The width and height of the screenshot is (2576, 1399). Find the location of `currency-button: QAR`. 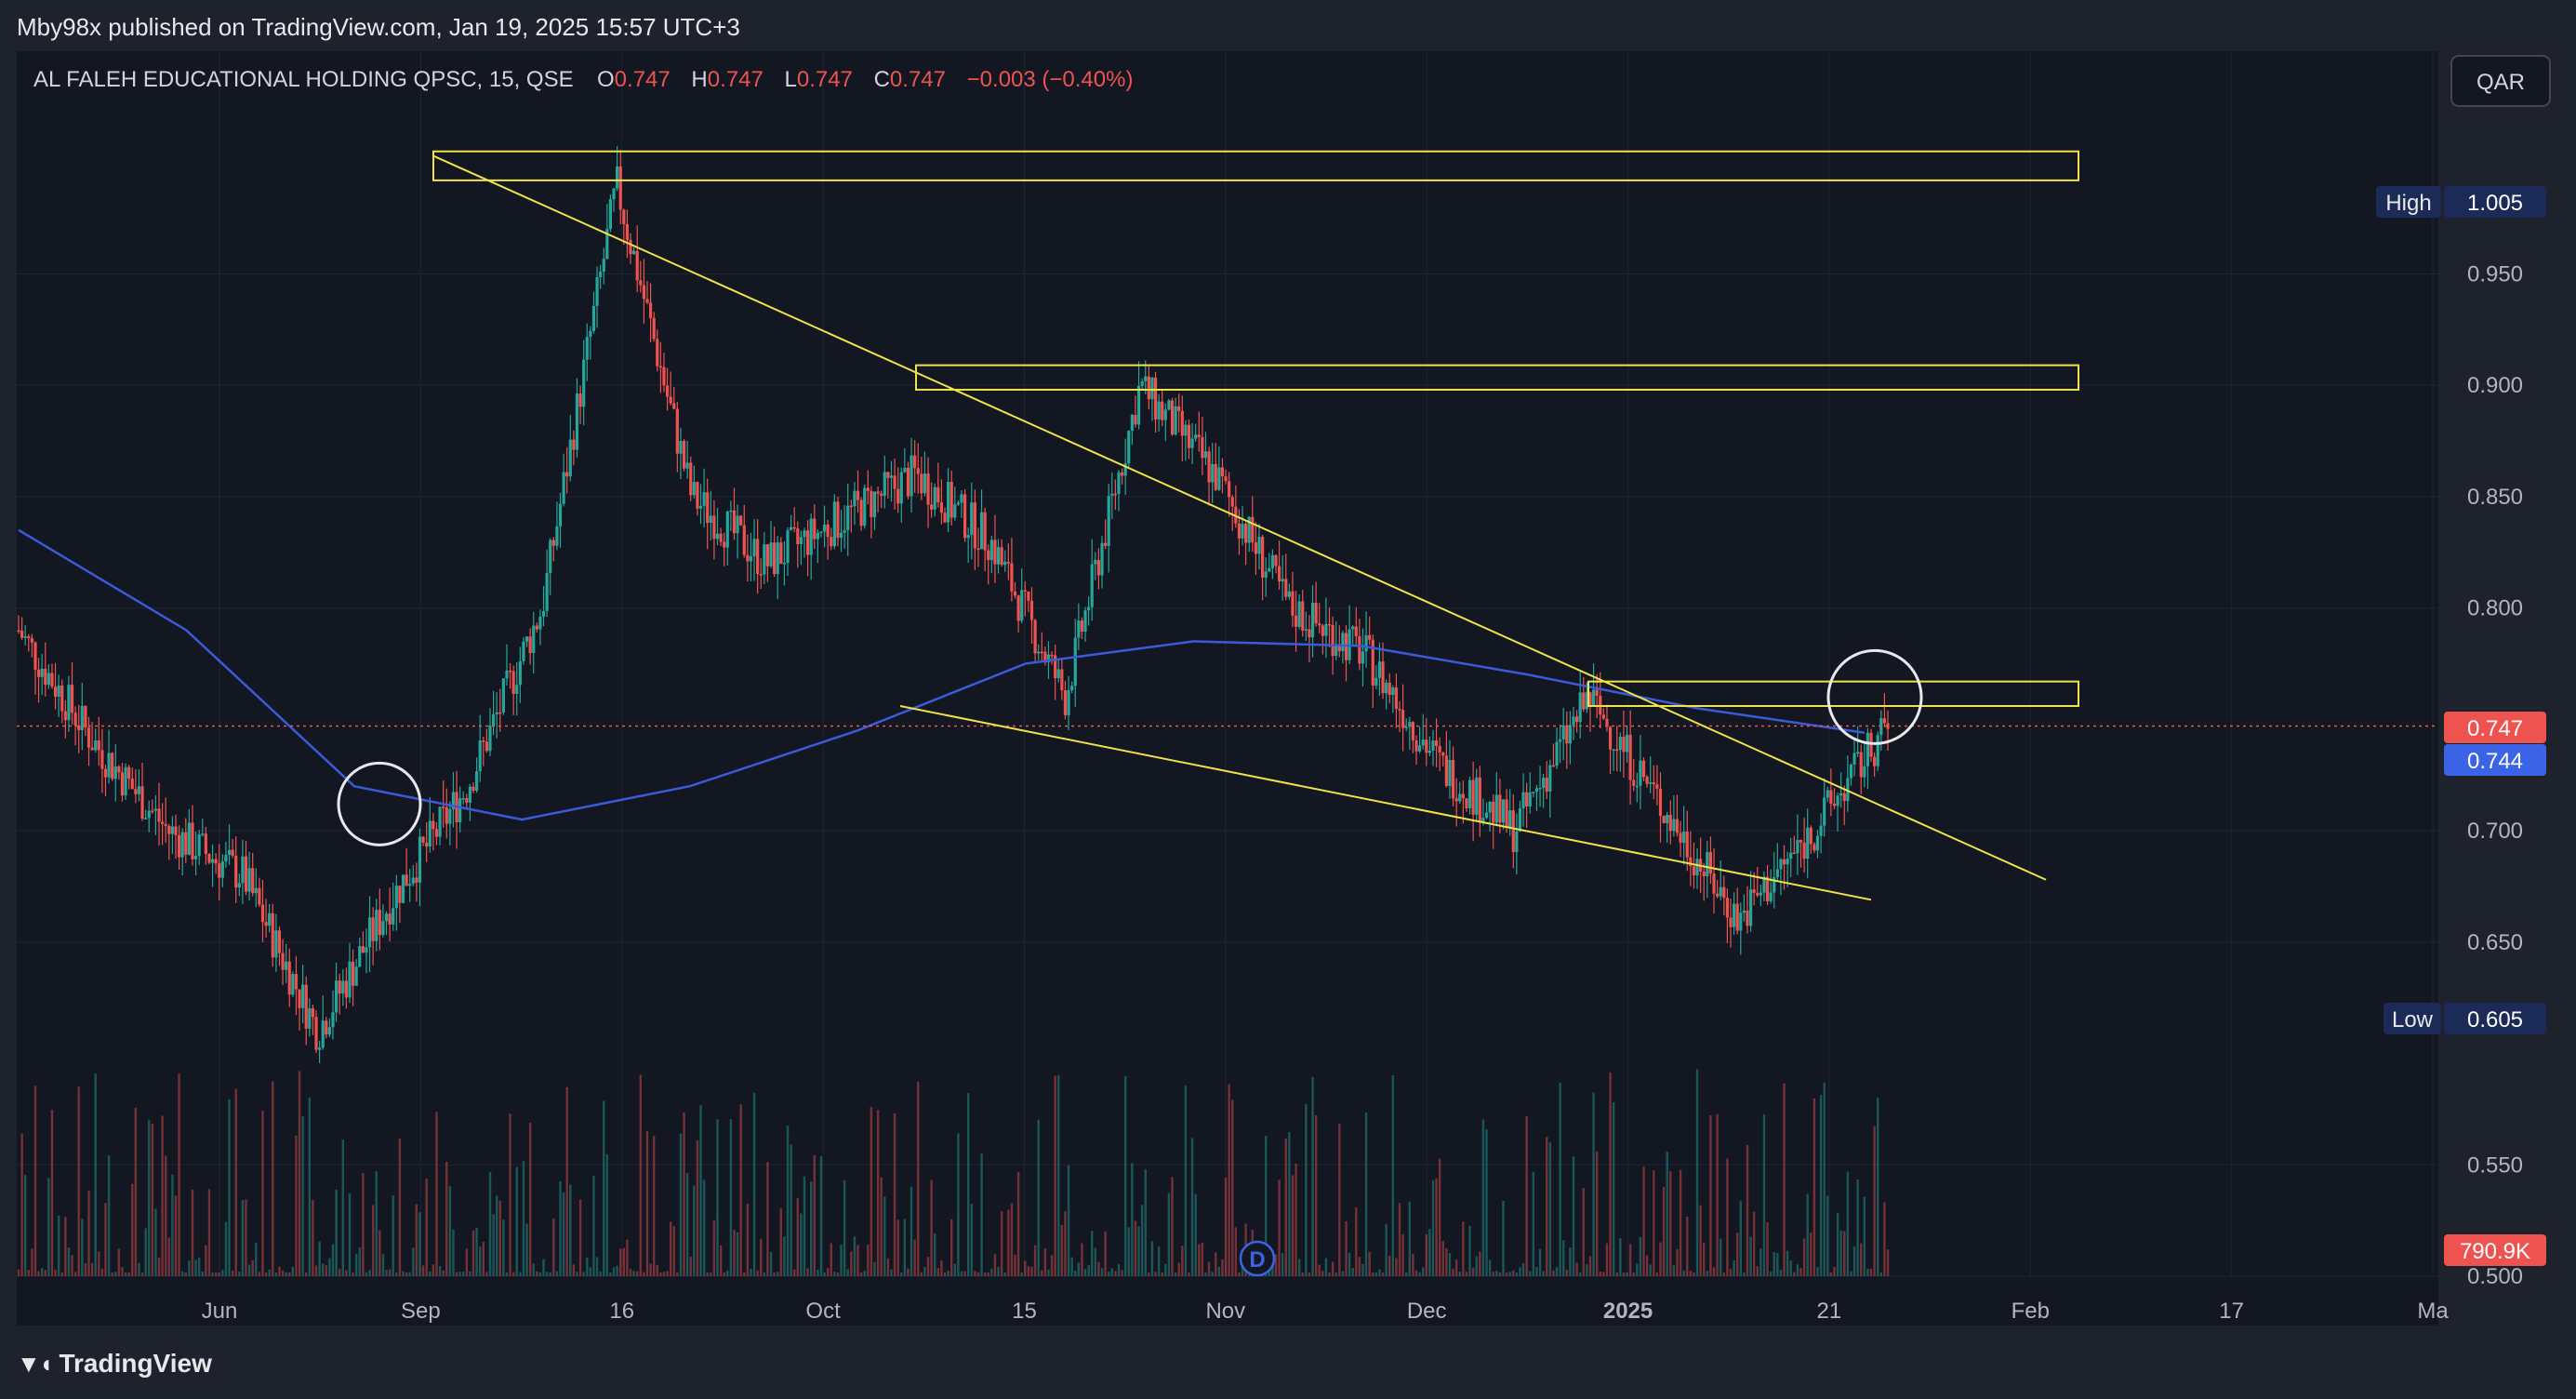

currency-button: QAR is located at coordinates (2500, 81).